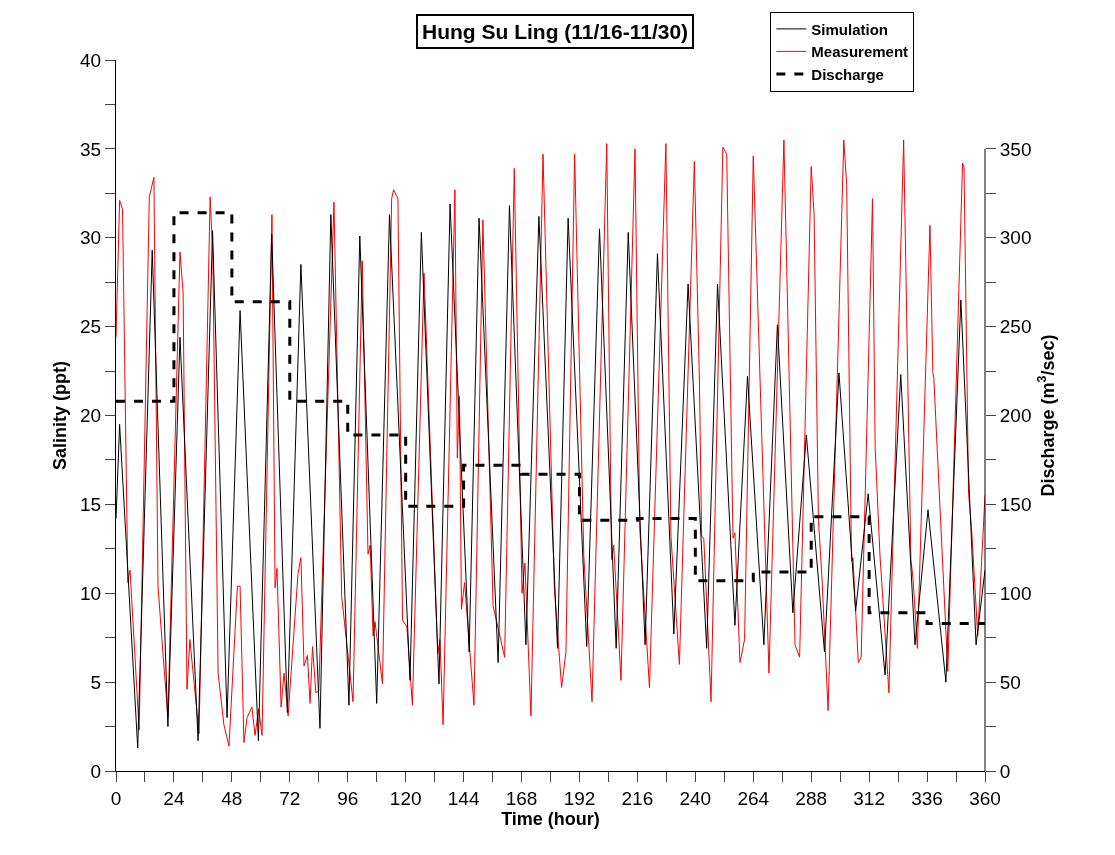 The image size is (1115, 855). What do you see at coordinates (1015, 593) in the screenshot?
I see `y2-tick-label: 100` at bounding box center [1015, 593].